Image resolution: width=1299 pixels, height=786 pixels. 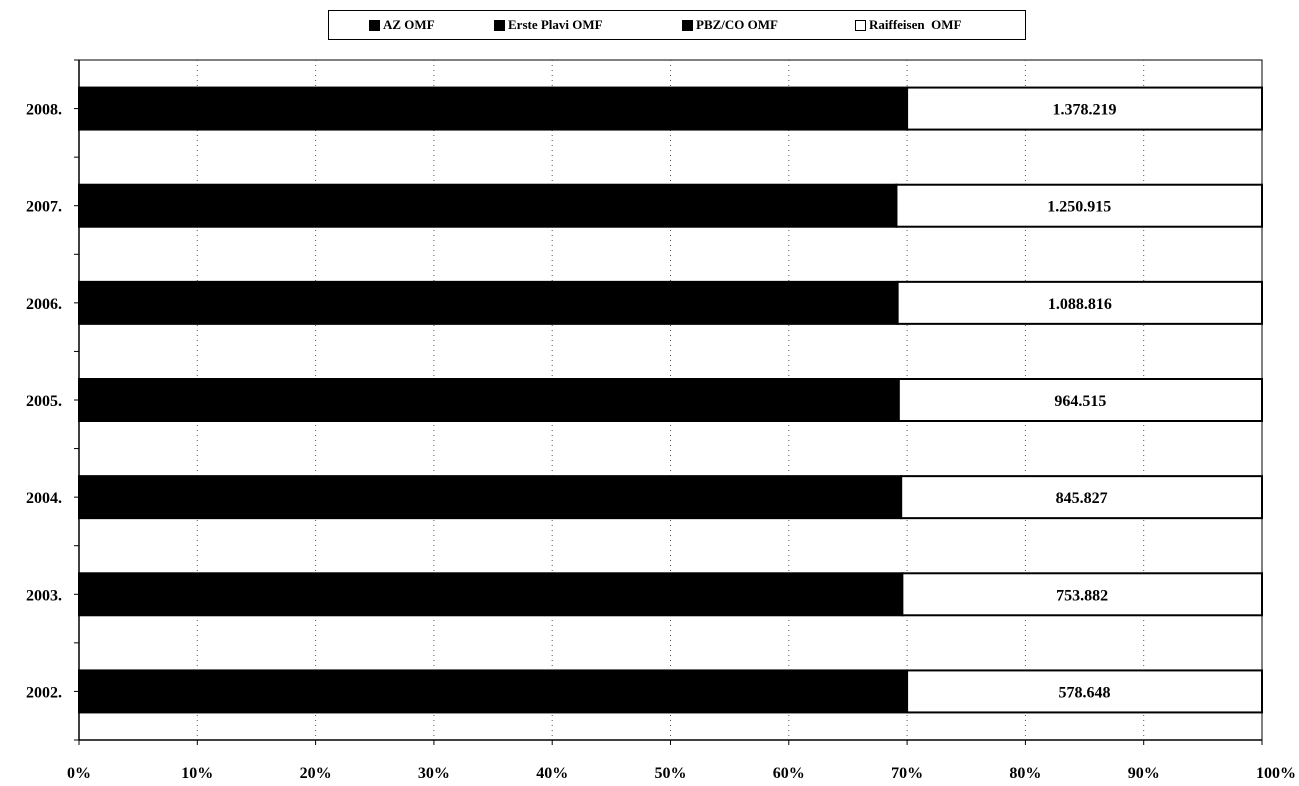 What do you see at coordinates (1025, 773) in the screenshot?
I see `x-tick-label: 80%` at bounding box center [1025, 773].